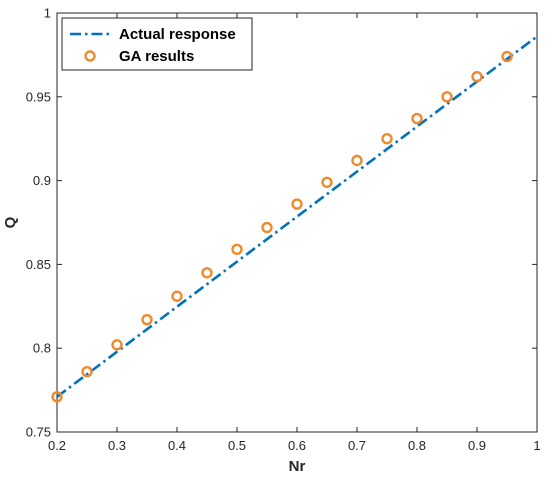 The width and height of the screenshot is (550, 481). I want to click on x-tick-label: 1, so click(536, 445).